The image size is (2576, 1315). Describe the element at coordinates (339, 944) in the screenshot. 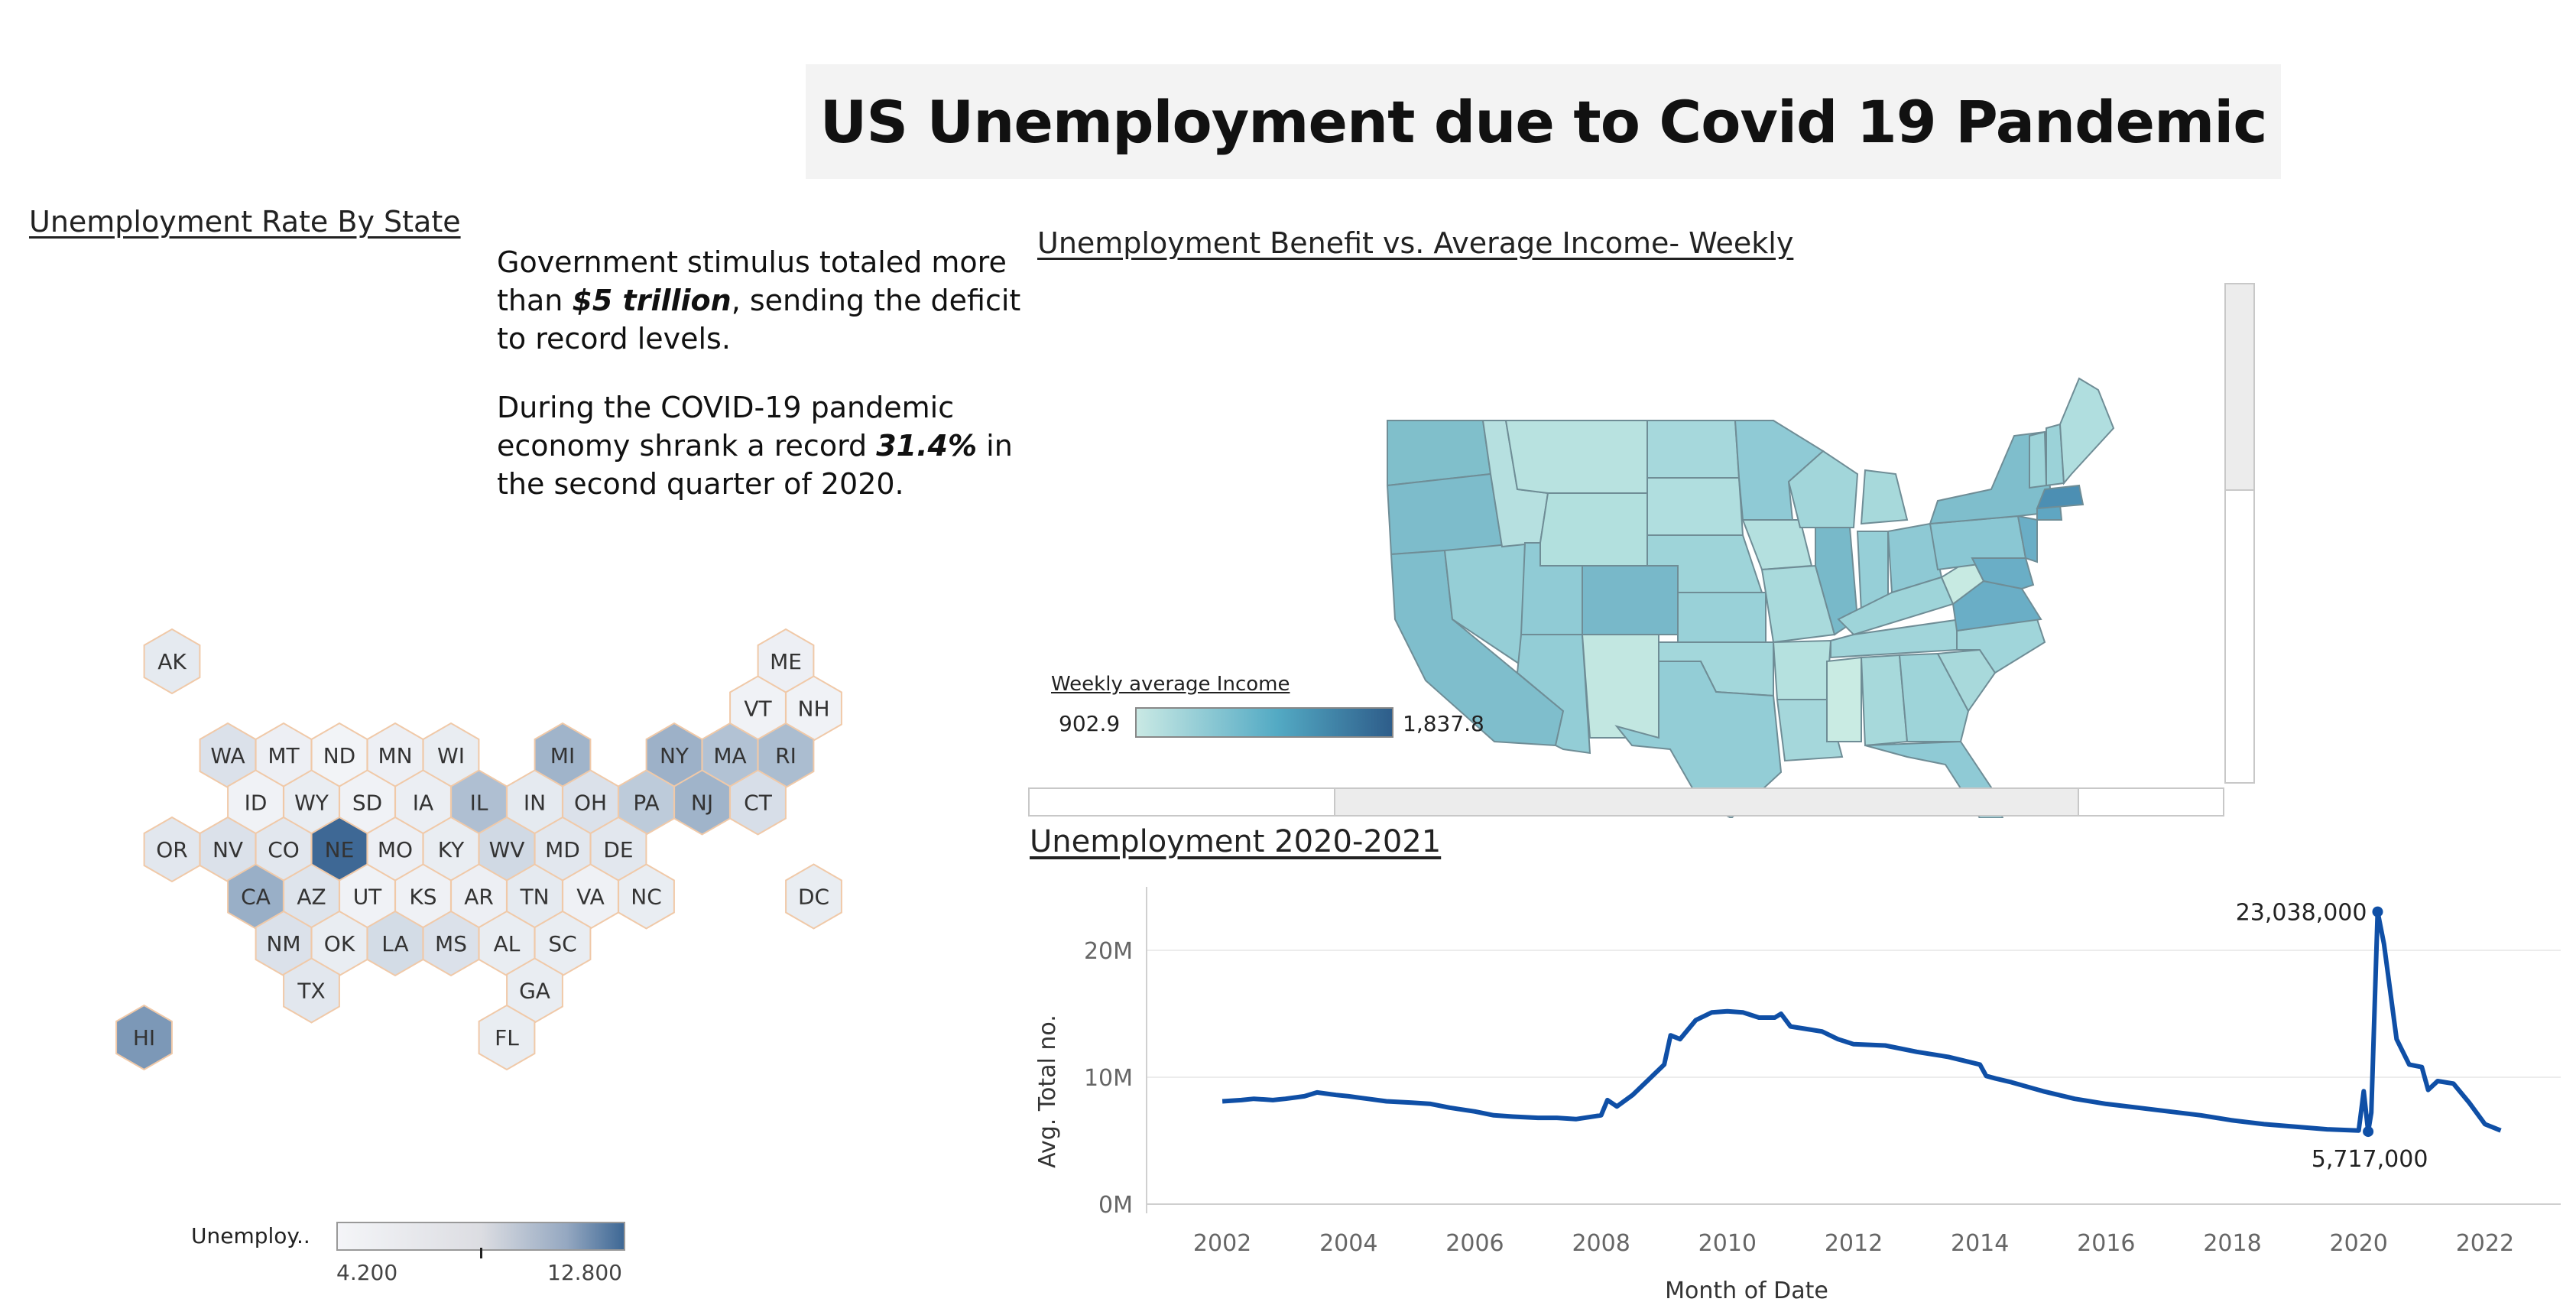

I see `hex-tile-ok: OK` at that location.